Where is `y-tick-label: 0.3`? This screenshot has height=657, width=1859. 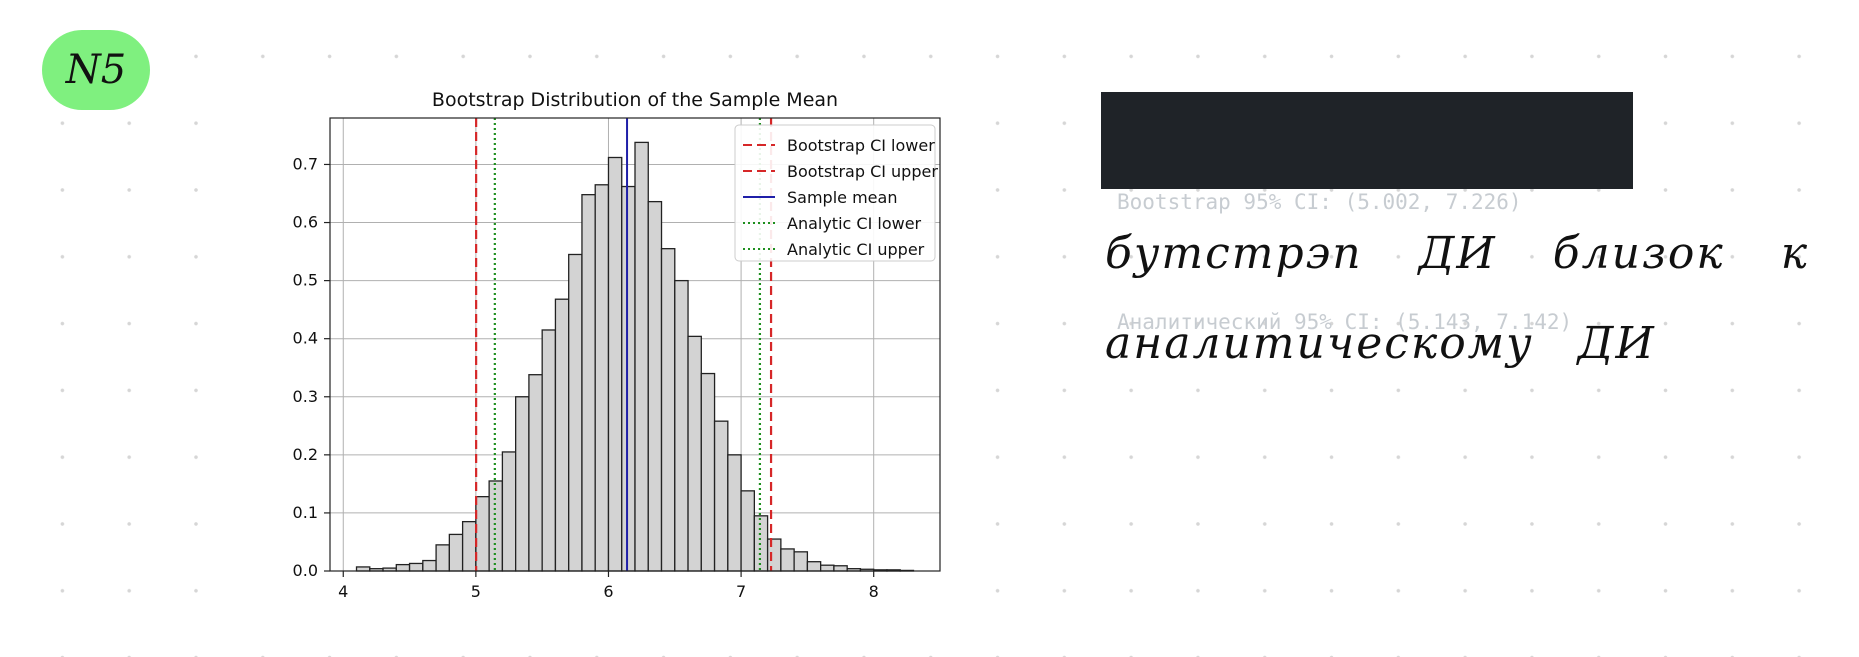 y-tick-label: 0.3 is located at coordinates (305, 396).